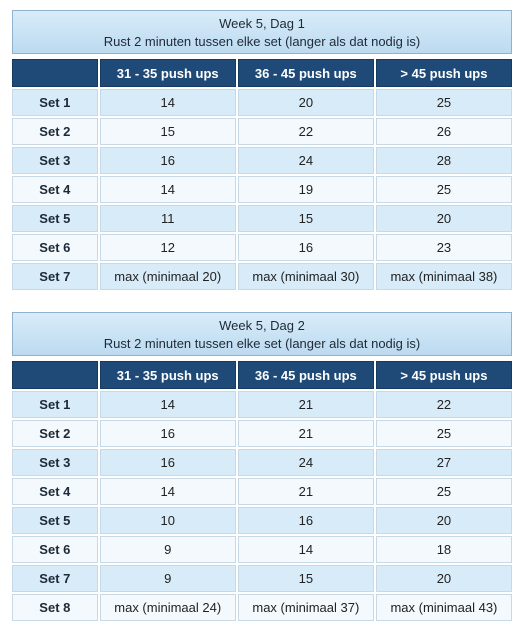 This screenshot has width=521, height=631. I want to click on table-cell: 27, so click(443, 462).